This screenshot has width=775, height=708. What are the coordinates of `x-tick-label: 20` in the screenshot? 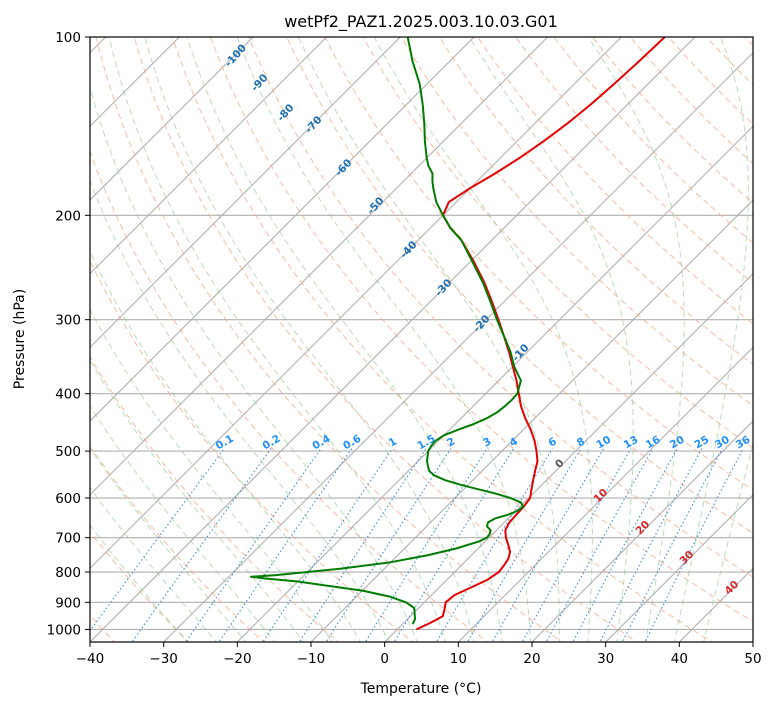 It's located at (531, 659).